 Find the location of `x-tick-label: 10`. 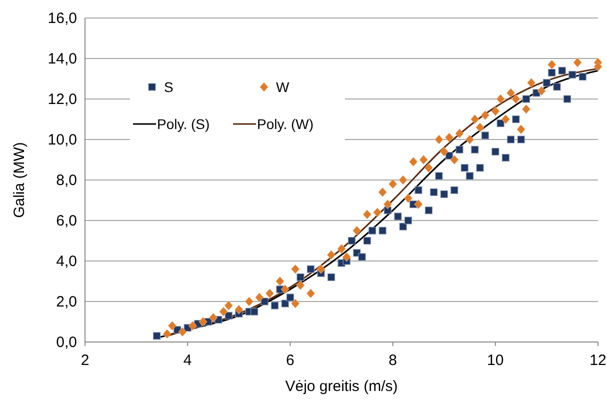

x-tick-label: 10 is located at coordinates (495, 360).